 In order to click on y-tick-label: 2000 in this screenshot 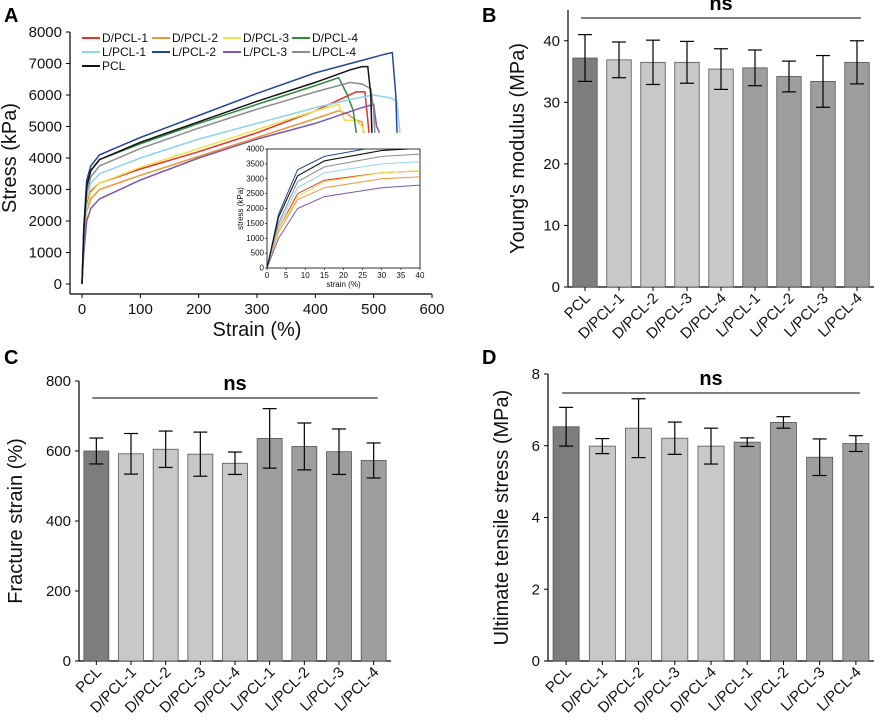, I will do `click(45, 221)`.